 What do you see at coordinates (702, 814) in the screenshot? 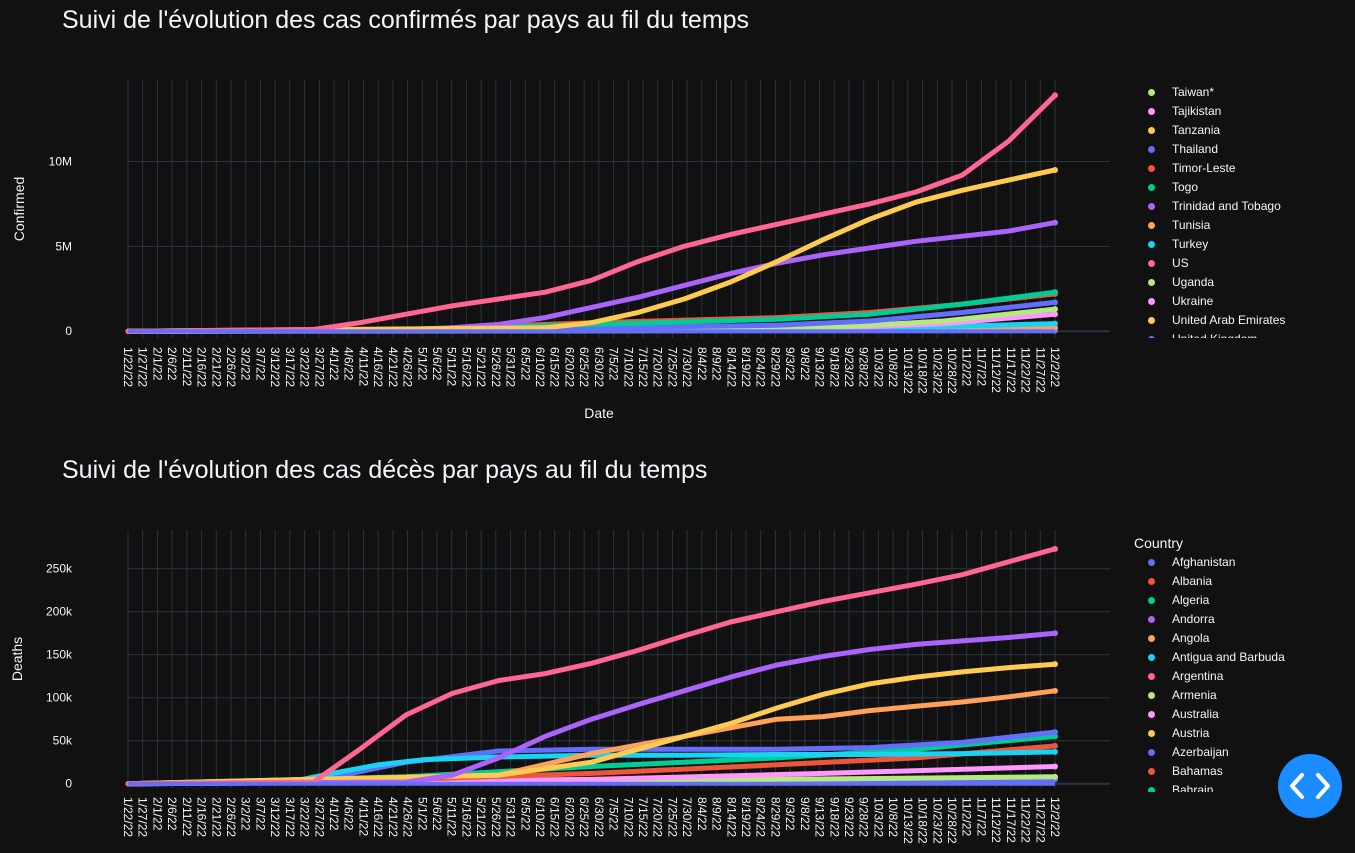
I see `x-tick-label: 8/4/22` at bounding box center [702, 814].